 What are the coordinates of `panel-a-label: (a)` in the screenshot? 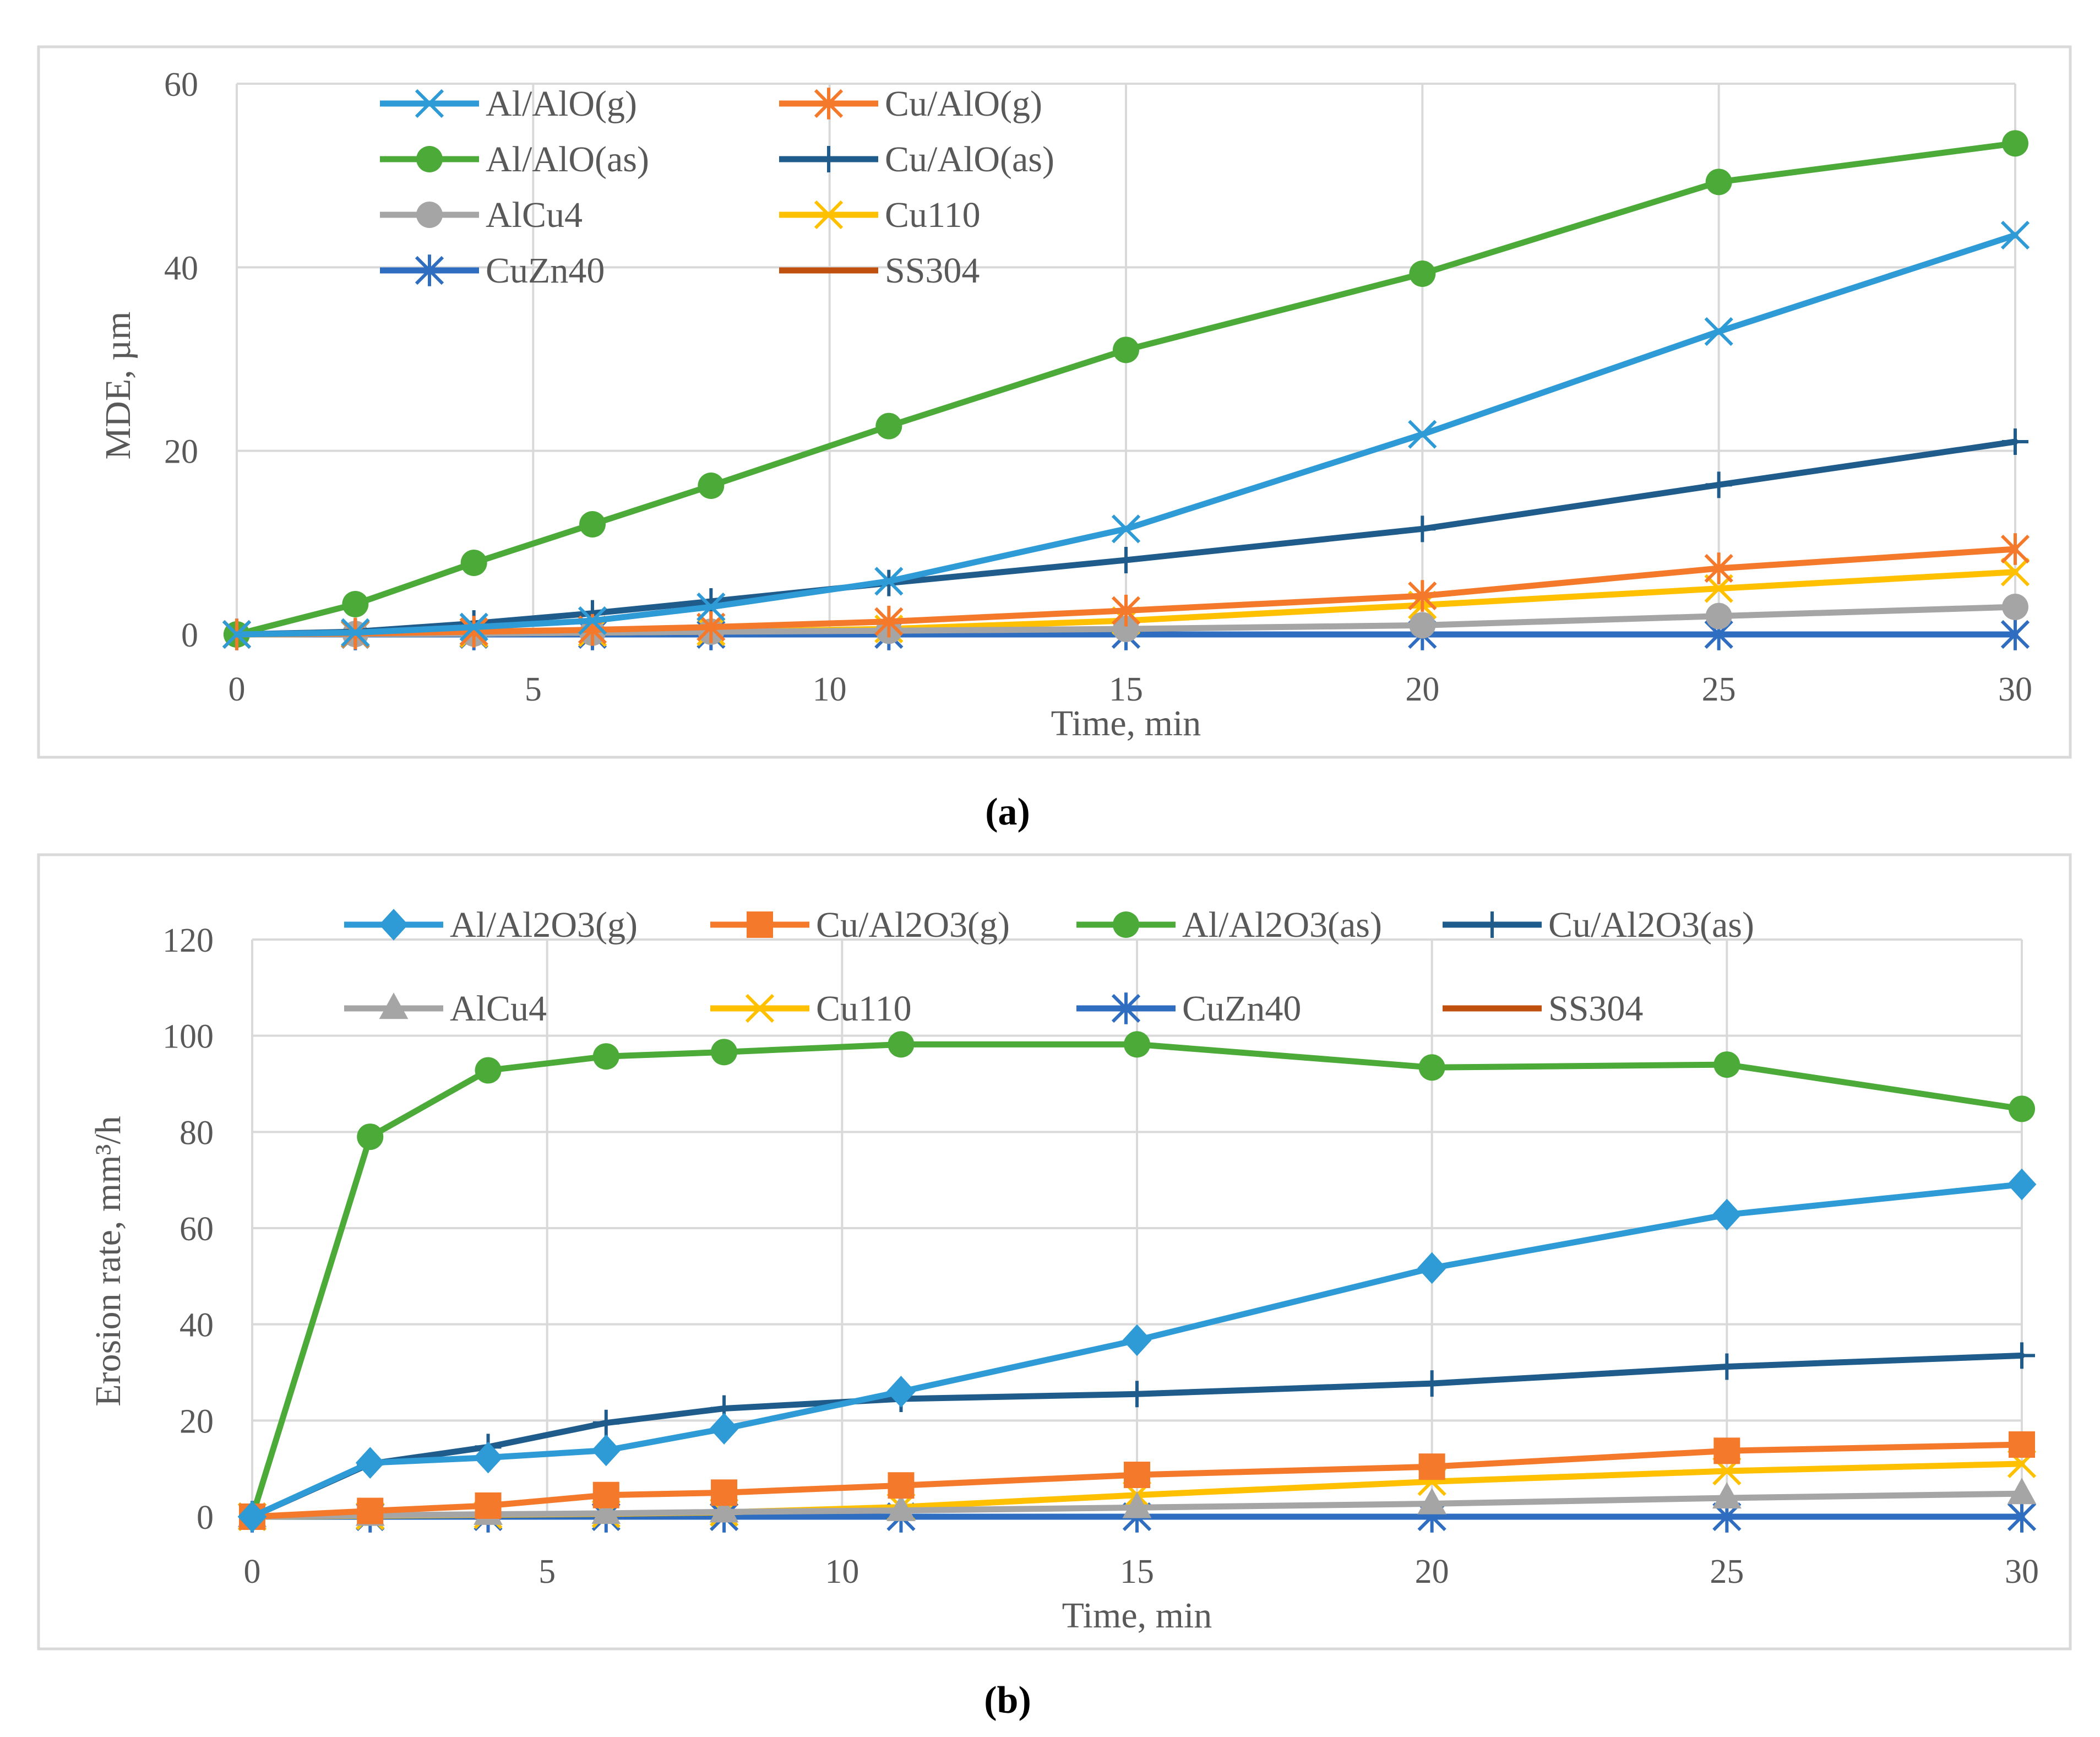 It's located at (1008, 812).